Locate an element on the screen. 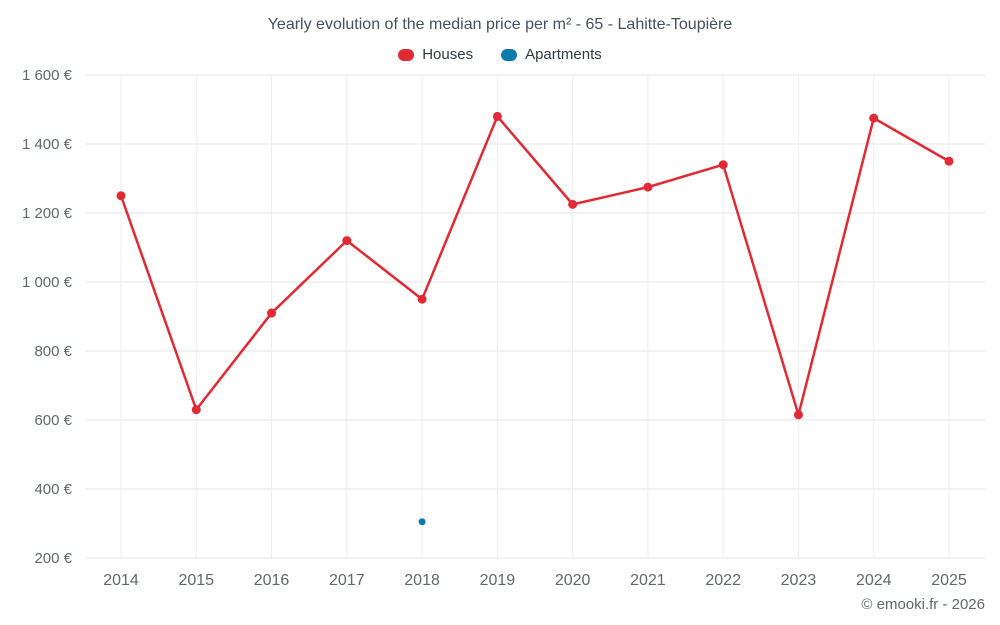 This screenshot has height=625, width=1000. svg-text: 1 200 € is located at coordinates (47, 213).